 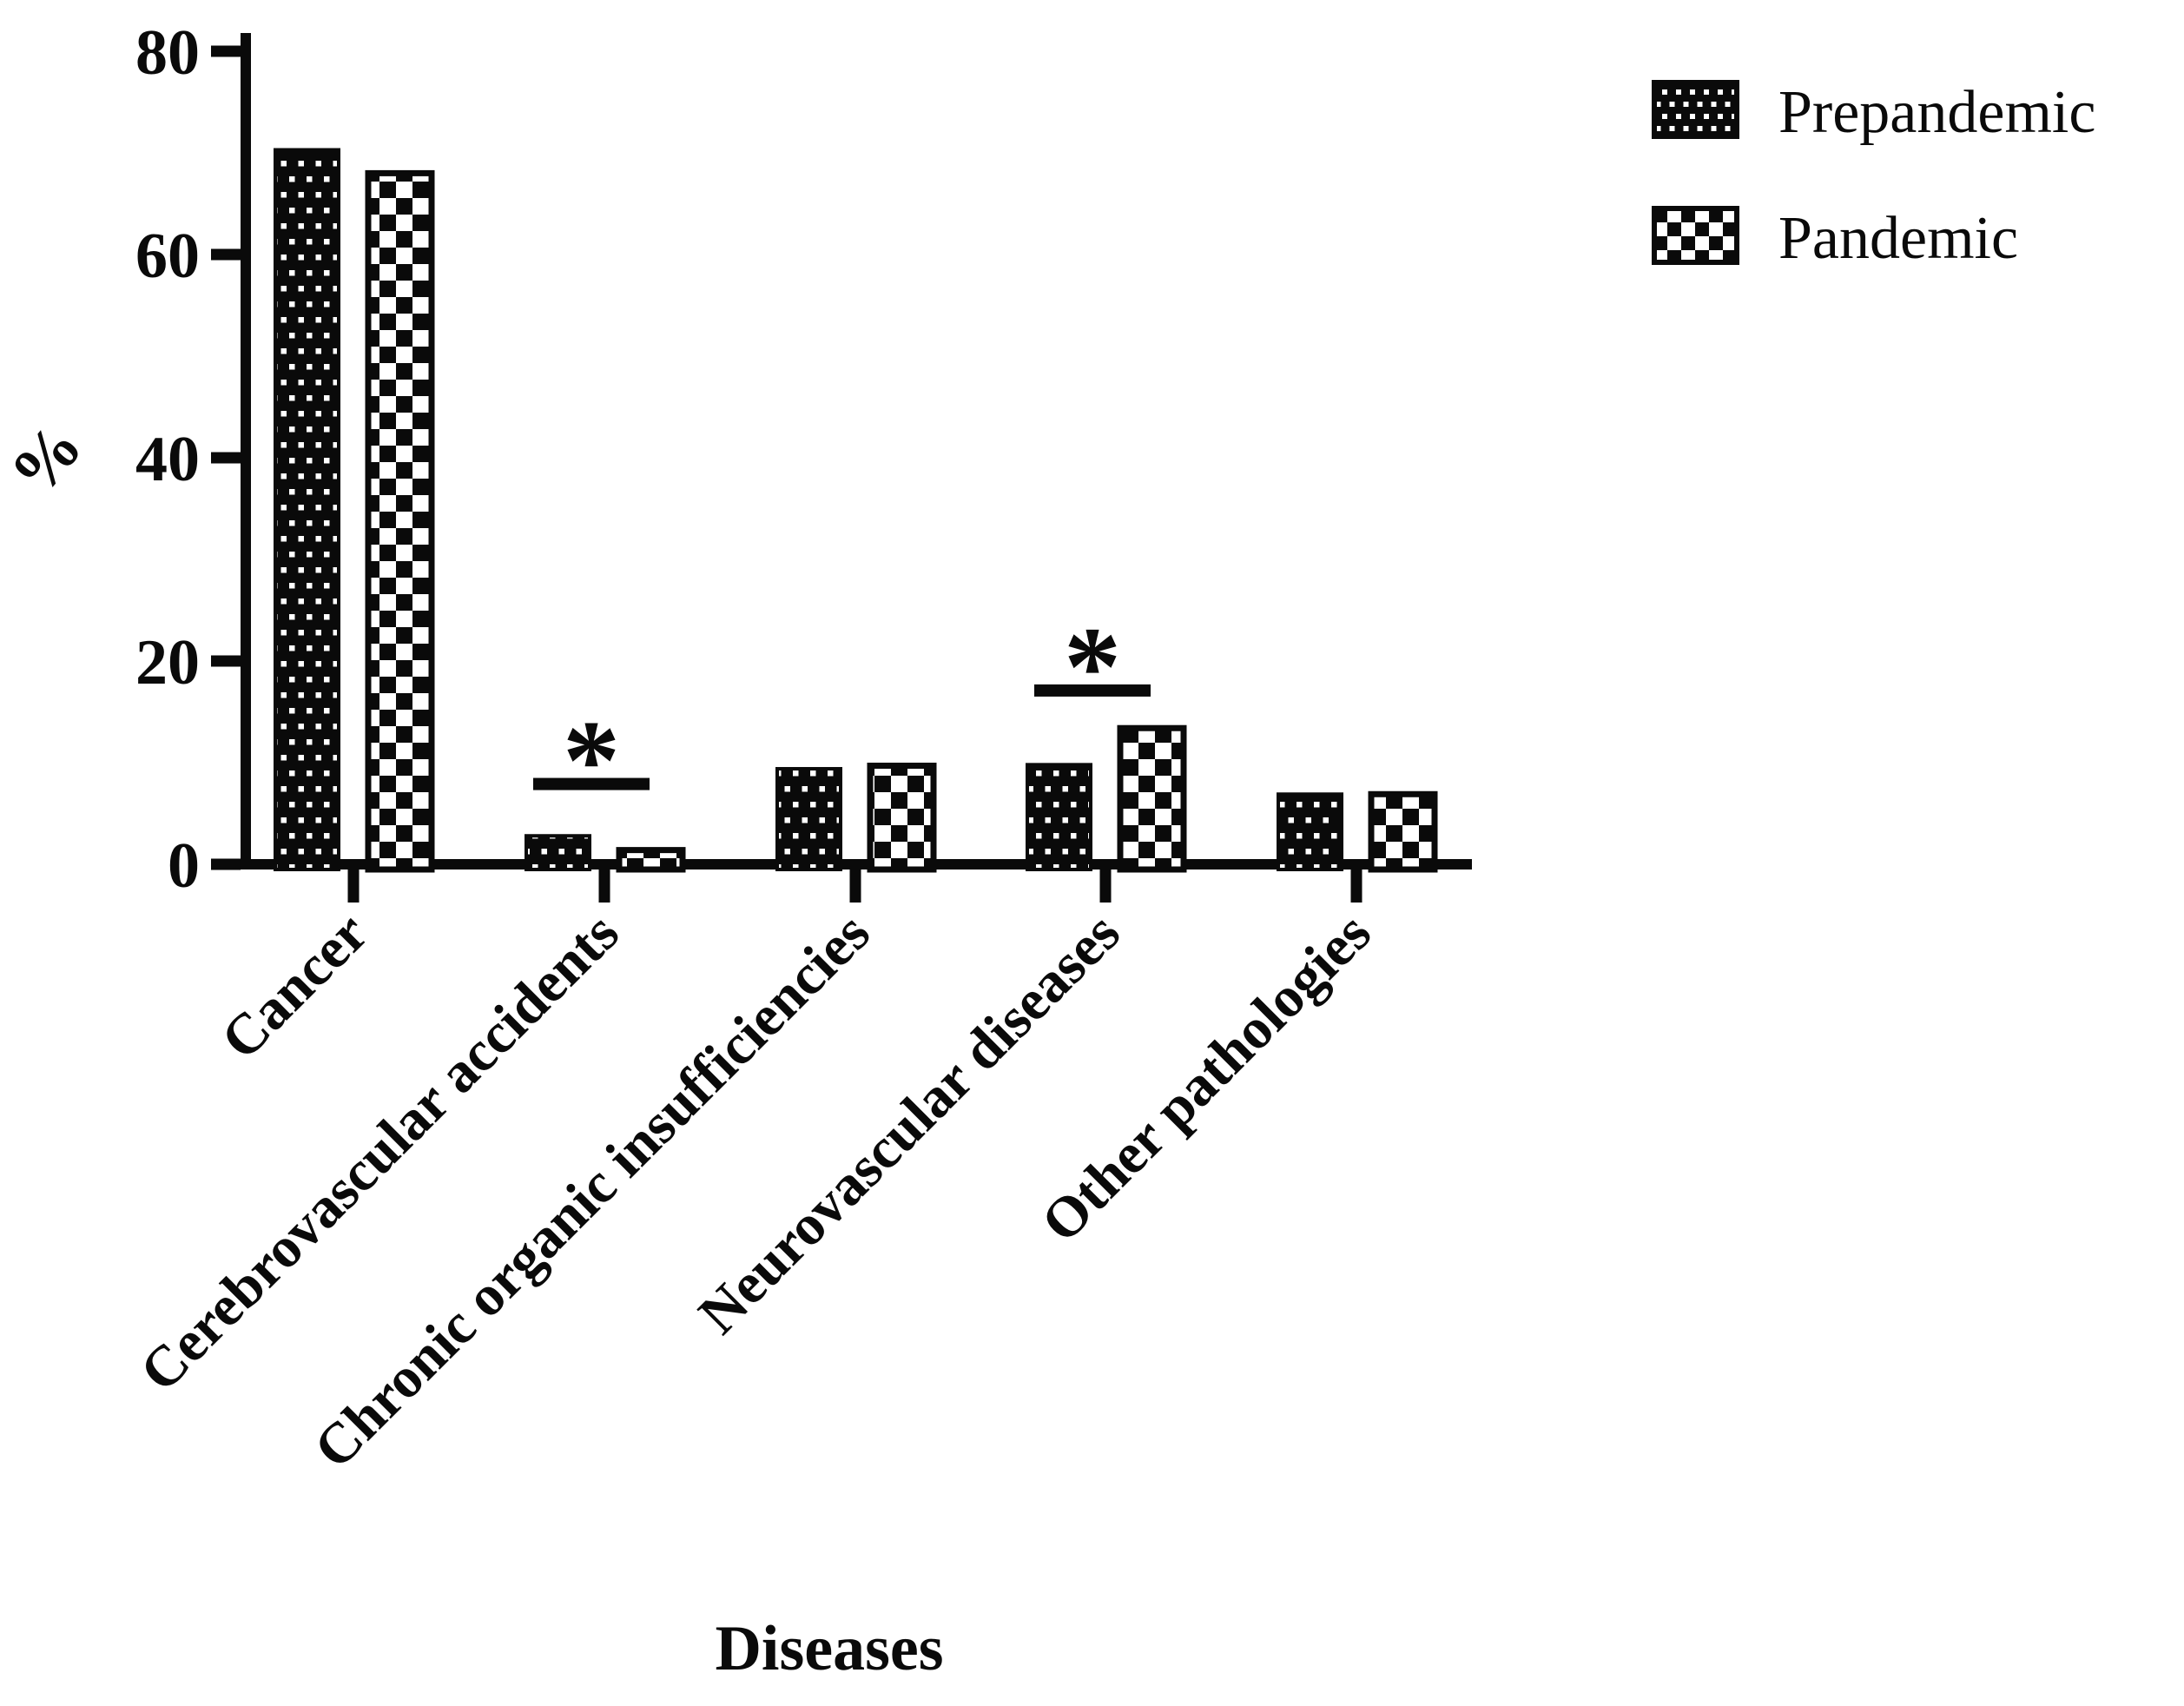 What do you see at coordinates (1695, 109) in the screenshot?
I see `legend-swatch-prepandemic-icon` at bounding box center [1695, 109].